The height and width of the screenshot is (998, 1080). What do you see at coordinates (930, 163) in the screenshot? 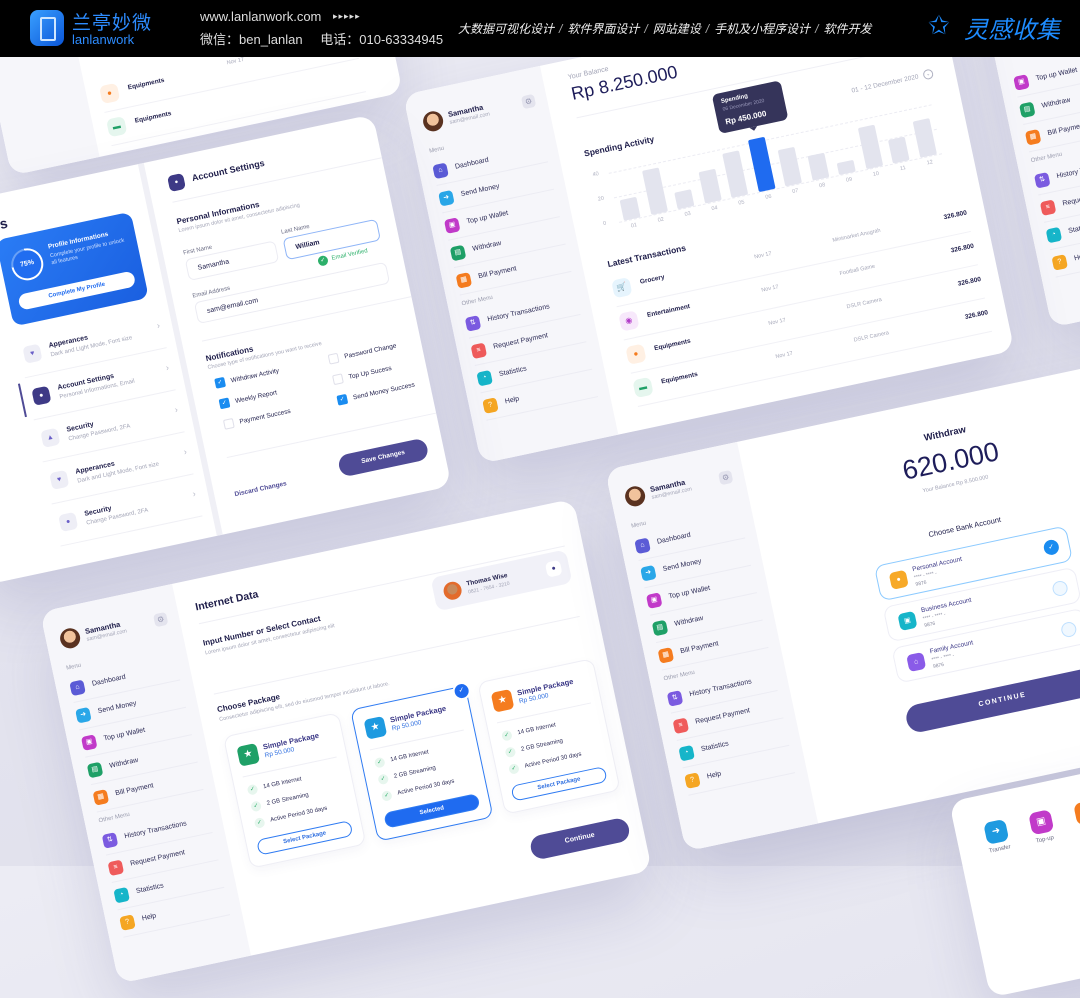
I see `x-tick-label: 12` at bounding box center [930, 163].